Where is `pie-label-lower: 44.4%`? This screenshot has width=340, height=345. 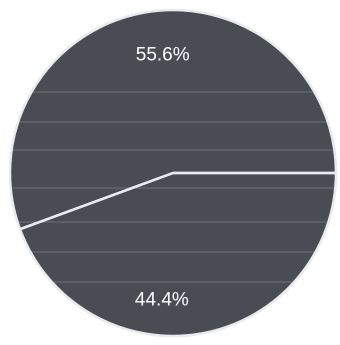 pie-label-lower: 44.4% is located at coordinates (162, 300).